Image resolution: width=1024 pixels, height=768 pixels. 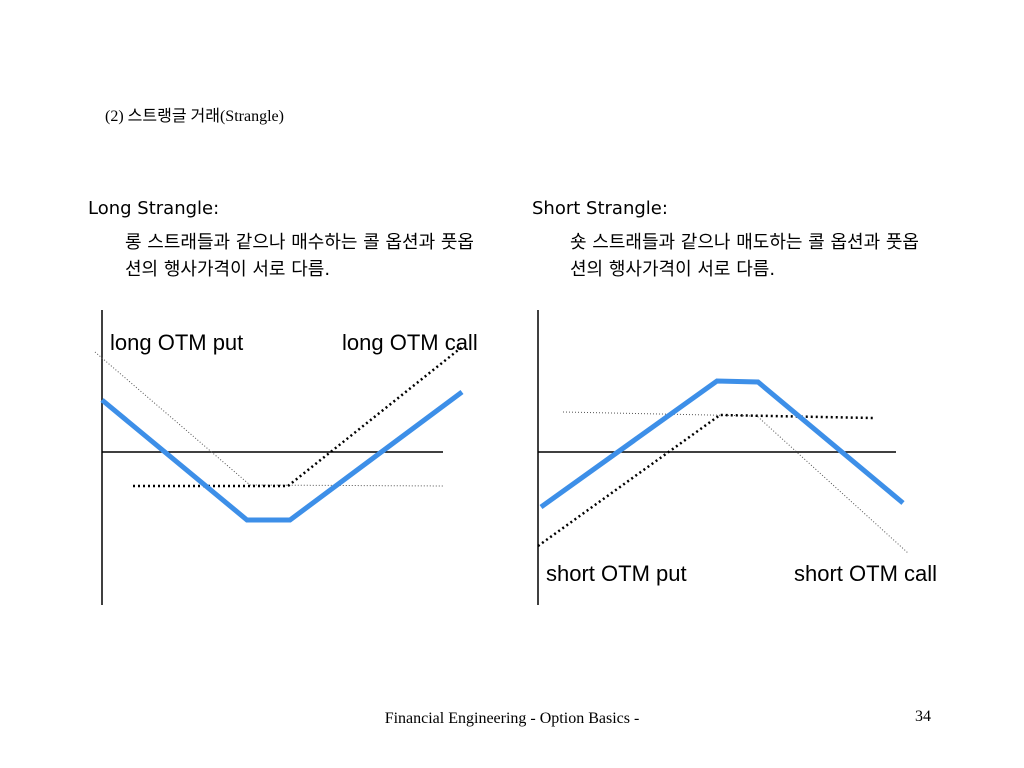 I want to click on label: long OTM put, so click(x=177, y=342).